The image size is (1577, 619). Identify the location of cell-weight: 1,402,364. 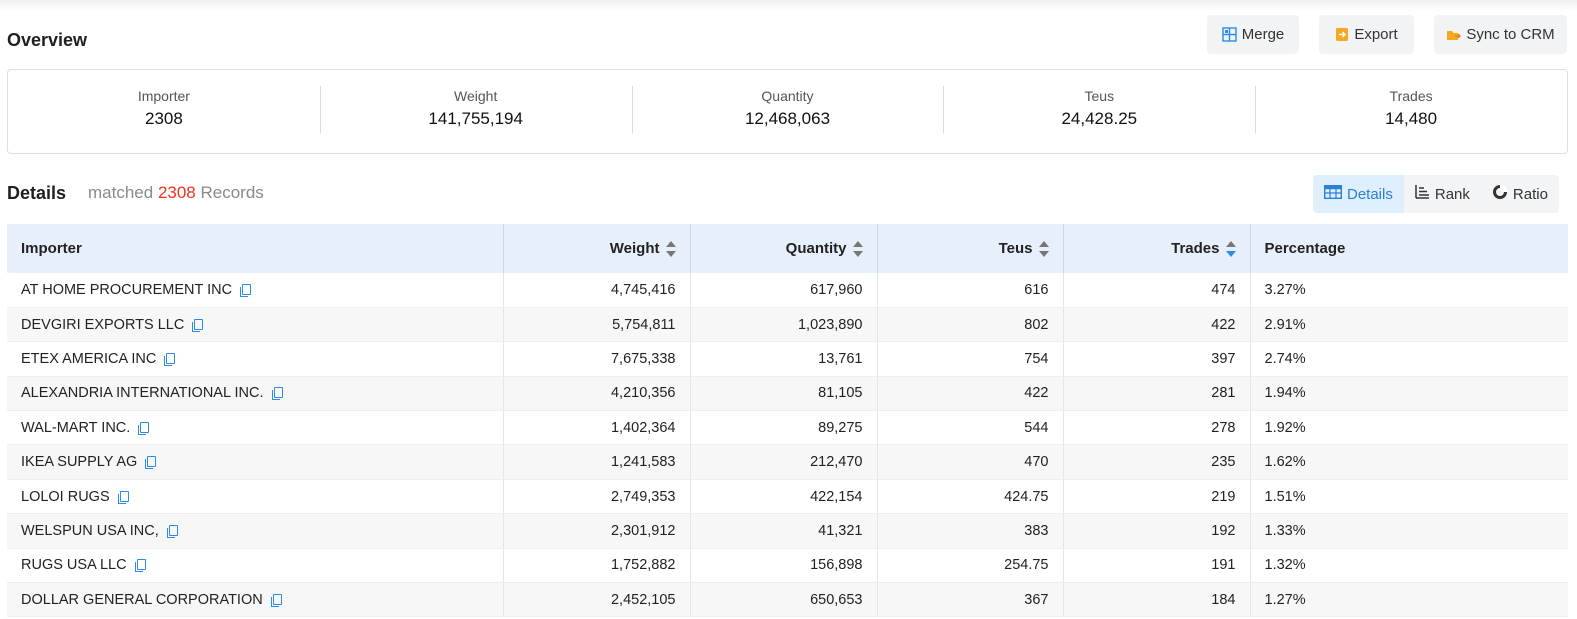
(597, 428).